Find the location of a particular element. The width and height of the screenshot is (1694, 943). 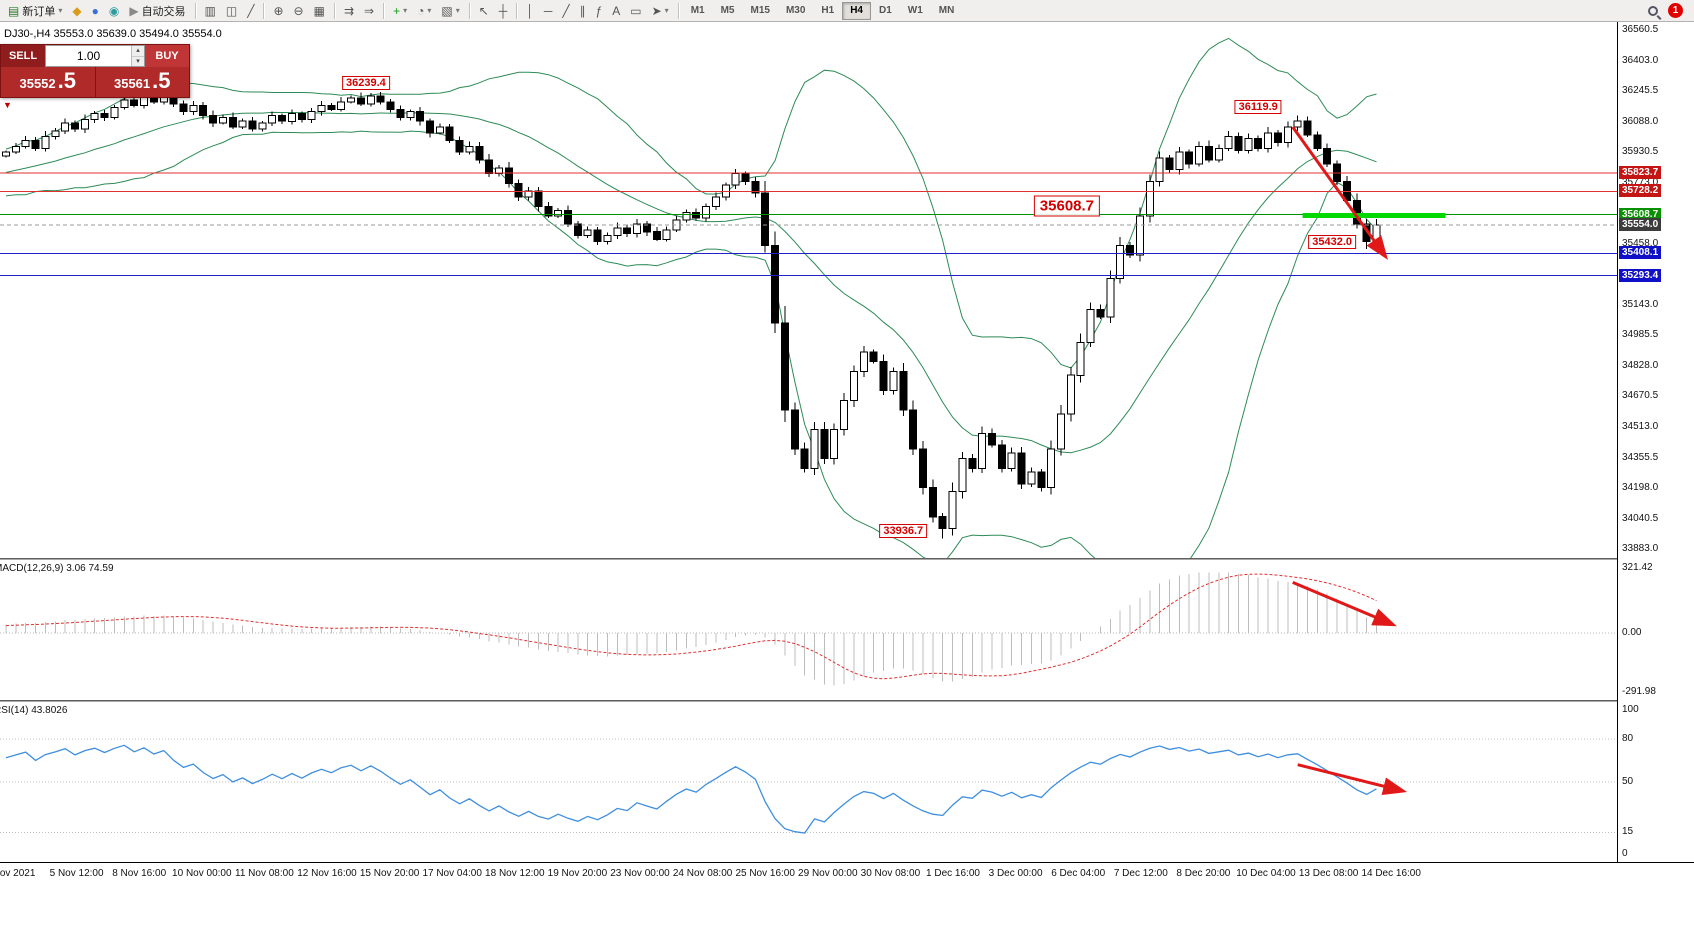

crosshair-button: ┼ is located at coordinates (503, 10).